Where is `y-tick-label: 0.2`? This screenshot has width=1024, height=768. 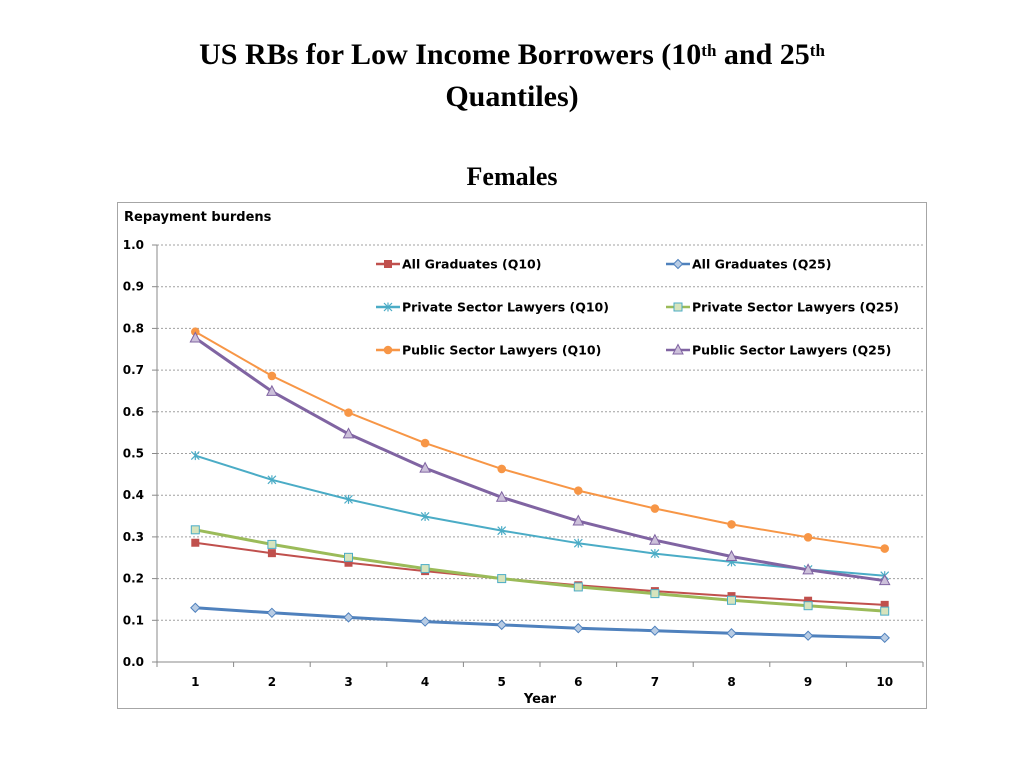 y-tick-label: 0.2 is located at coordinates (133, 579).